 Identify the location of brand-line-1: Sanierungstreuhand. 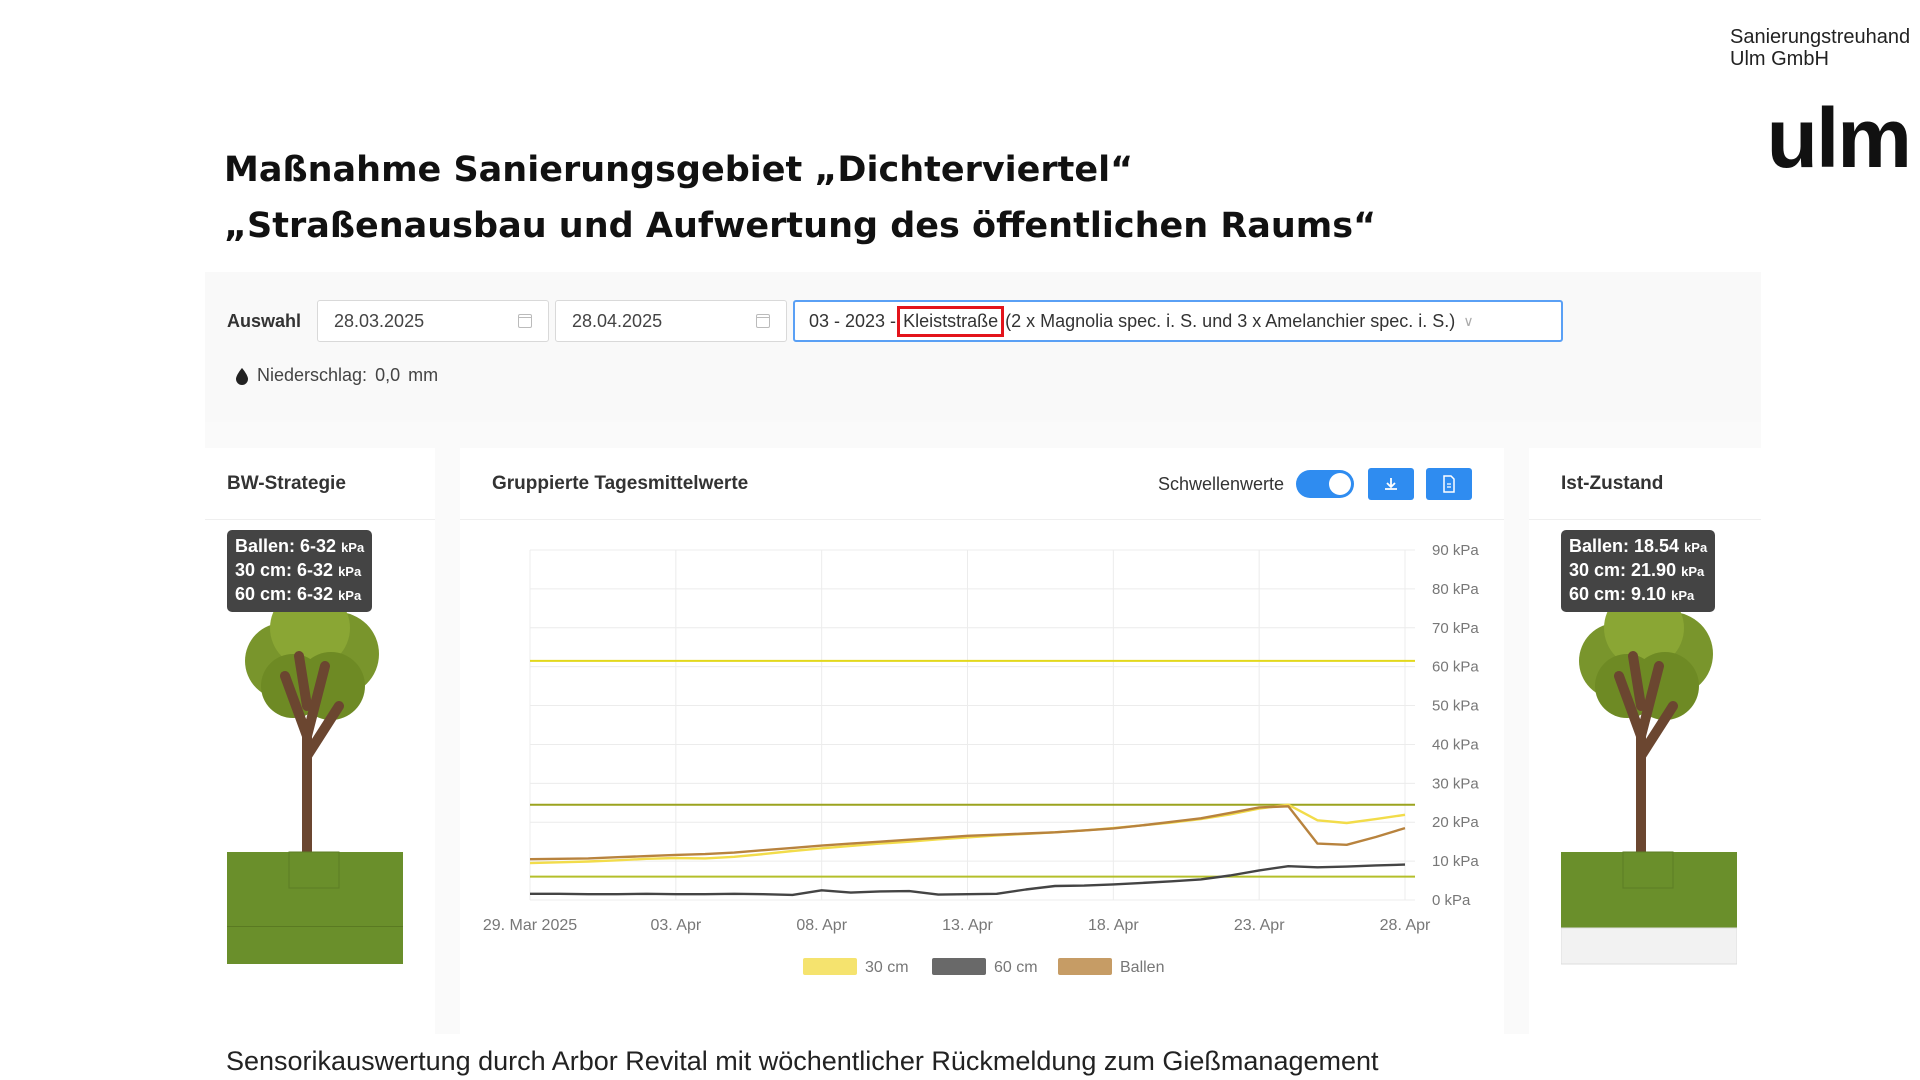
(1820, 37).